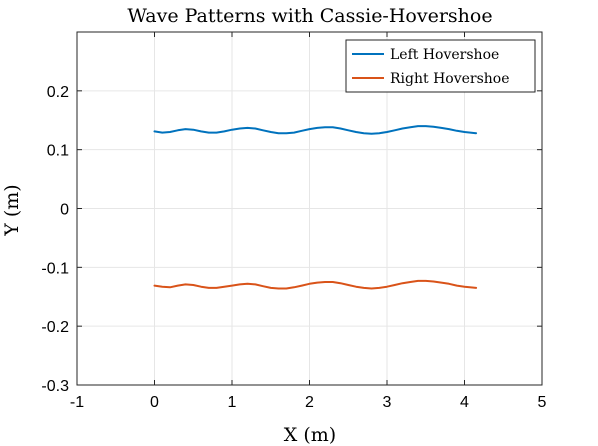 The width and height of the screenshot is (598, 446). What do you see at coordinates (450, 79) in the screenshot?
I see `legend-entry: Right Hovershoe` at bounding box center [450, 79].